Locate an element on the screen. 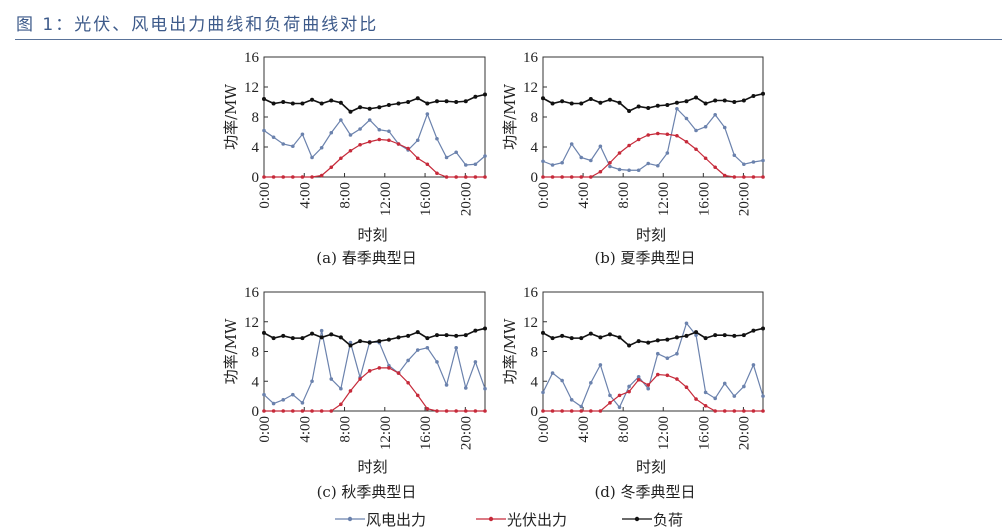  x-tick-label: 0:00 is located at coordinates (265, 429).